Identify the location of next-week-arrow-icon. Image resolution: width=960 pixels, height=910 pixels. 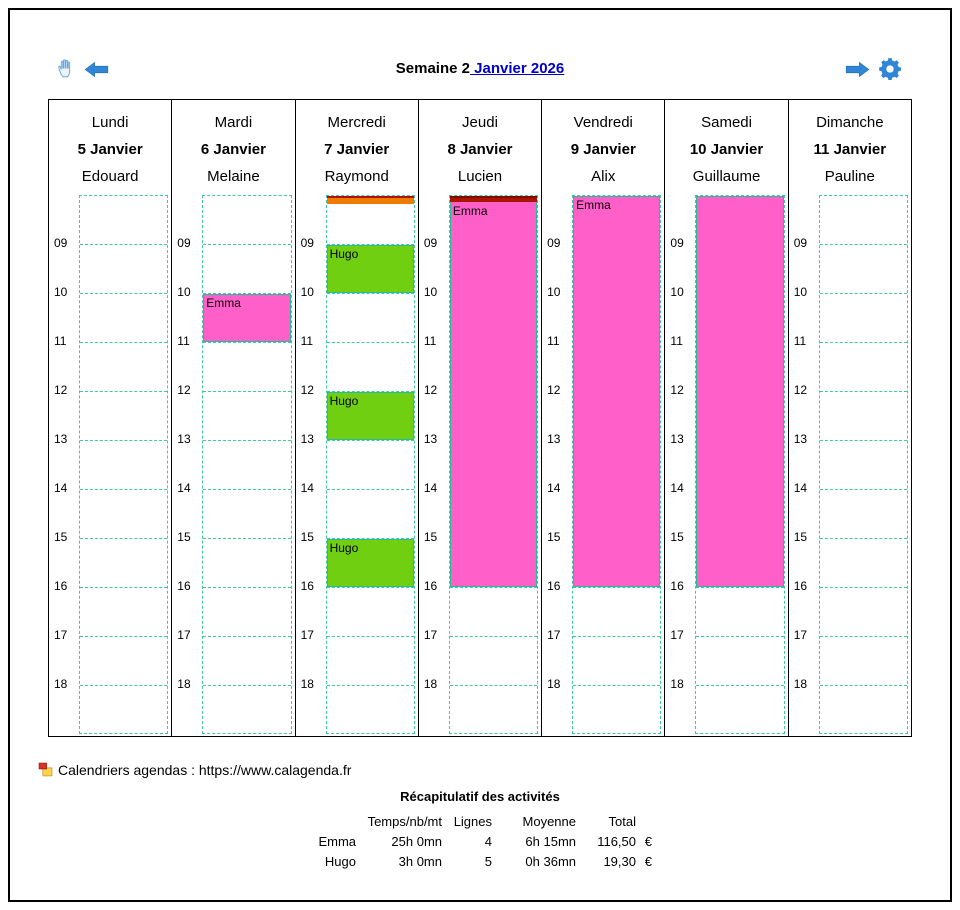
(857, 69).